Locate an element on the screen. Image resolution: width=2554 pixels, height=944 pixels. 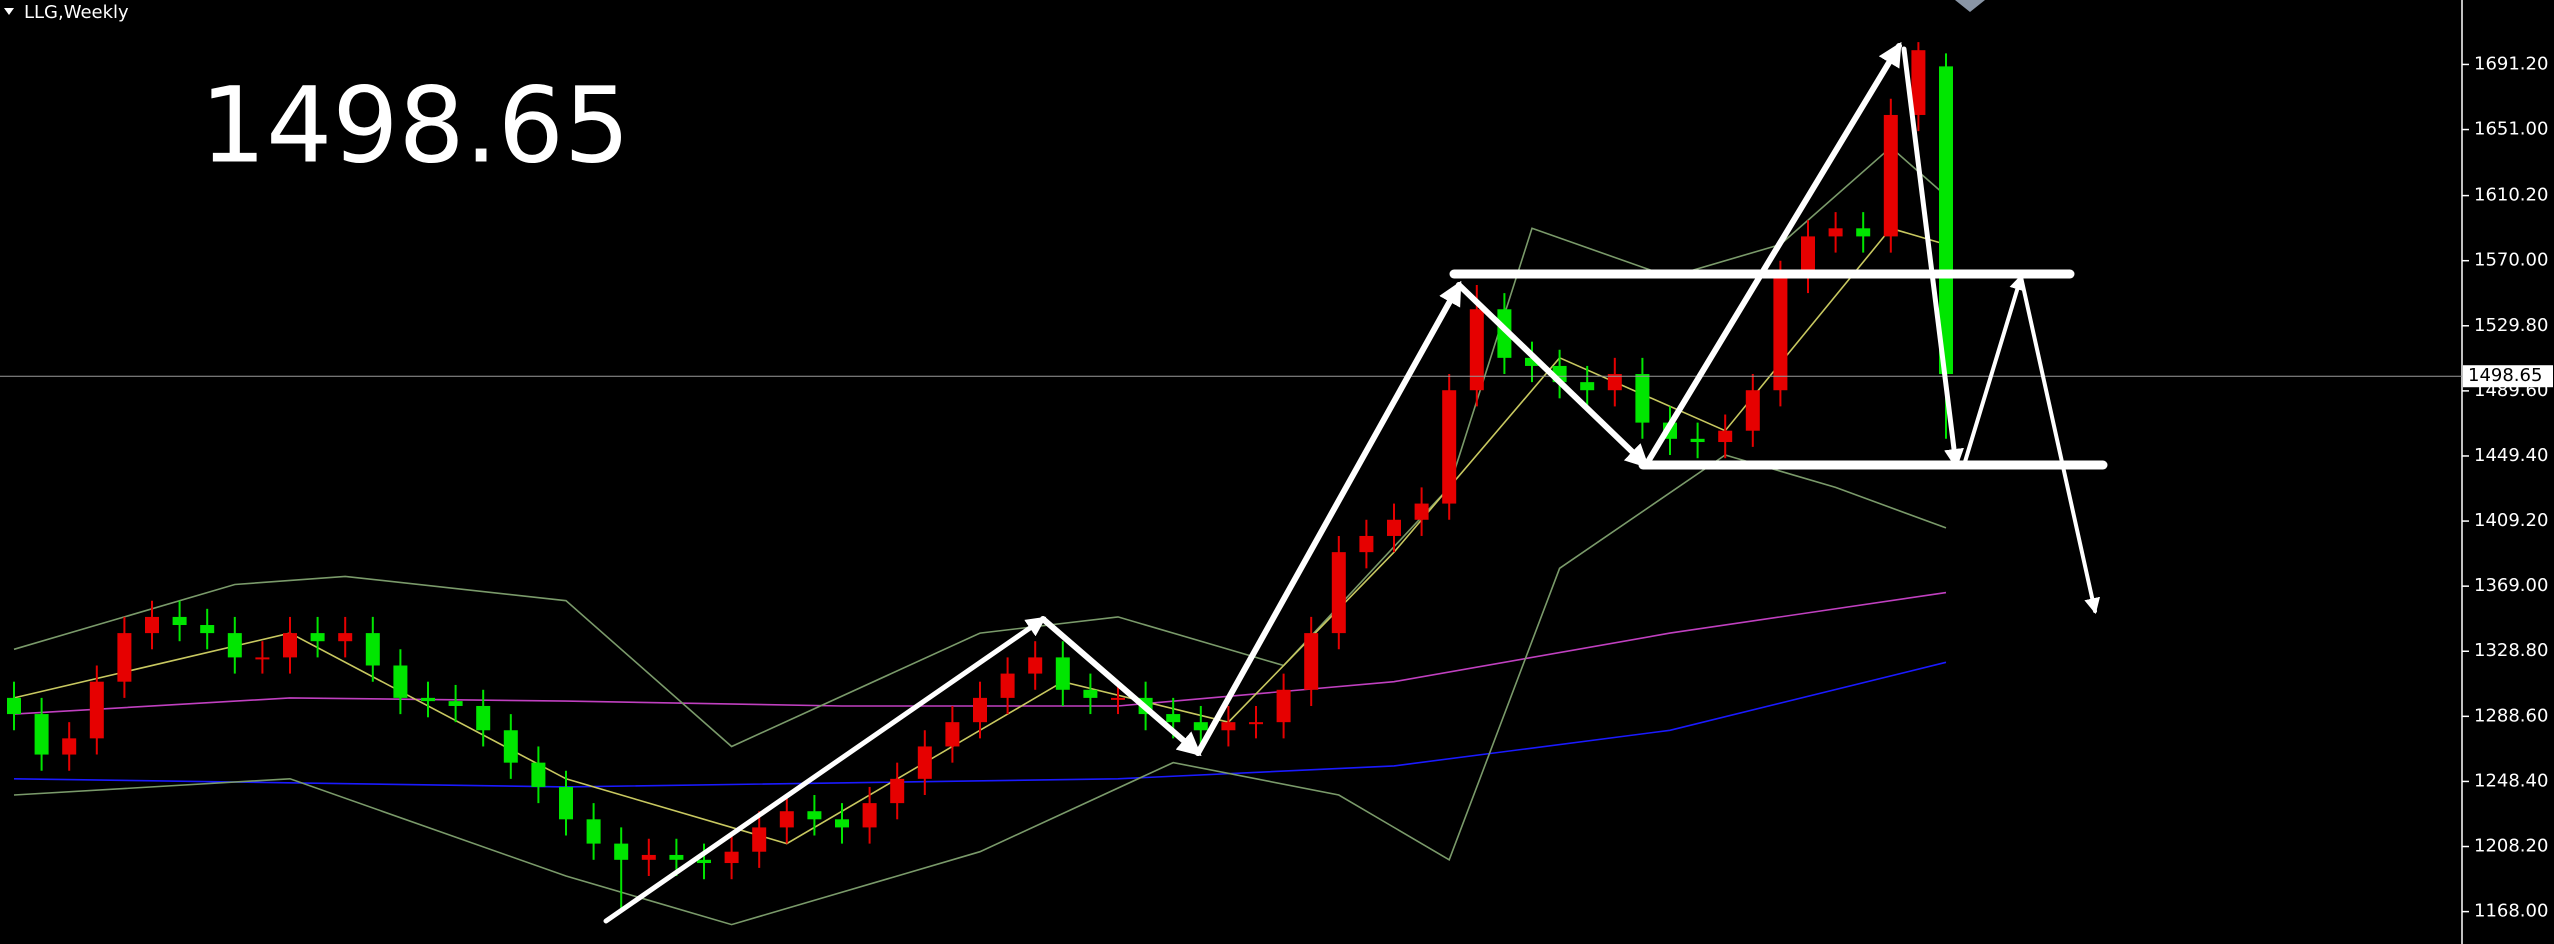
indicator-line is located at coordinates (980, 724).